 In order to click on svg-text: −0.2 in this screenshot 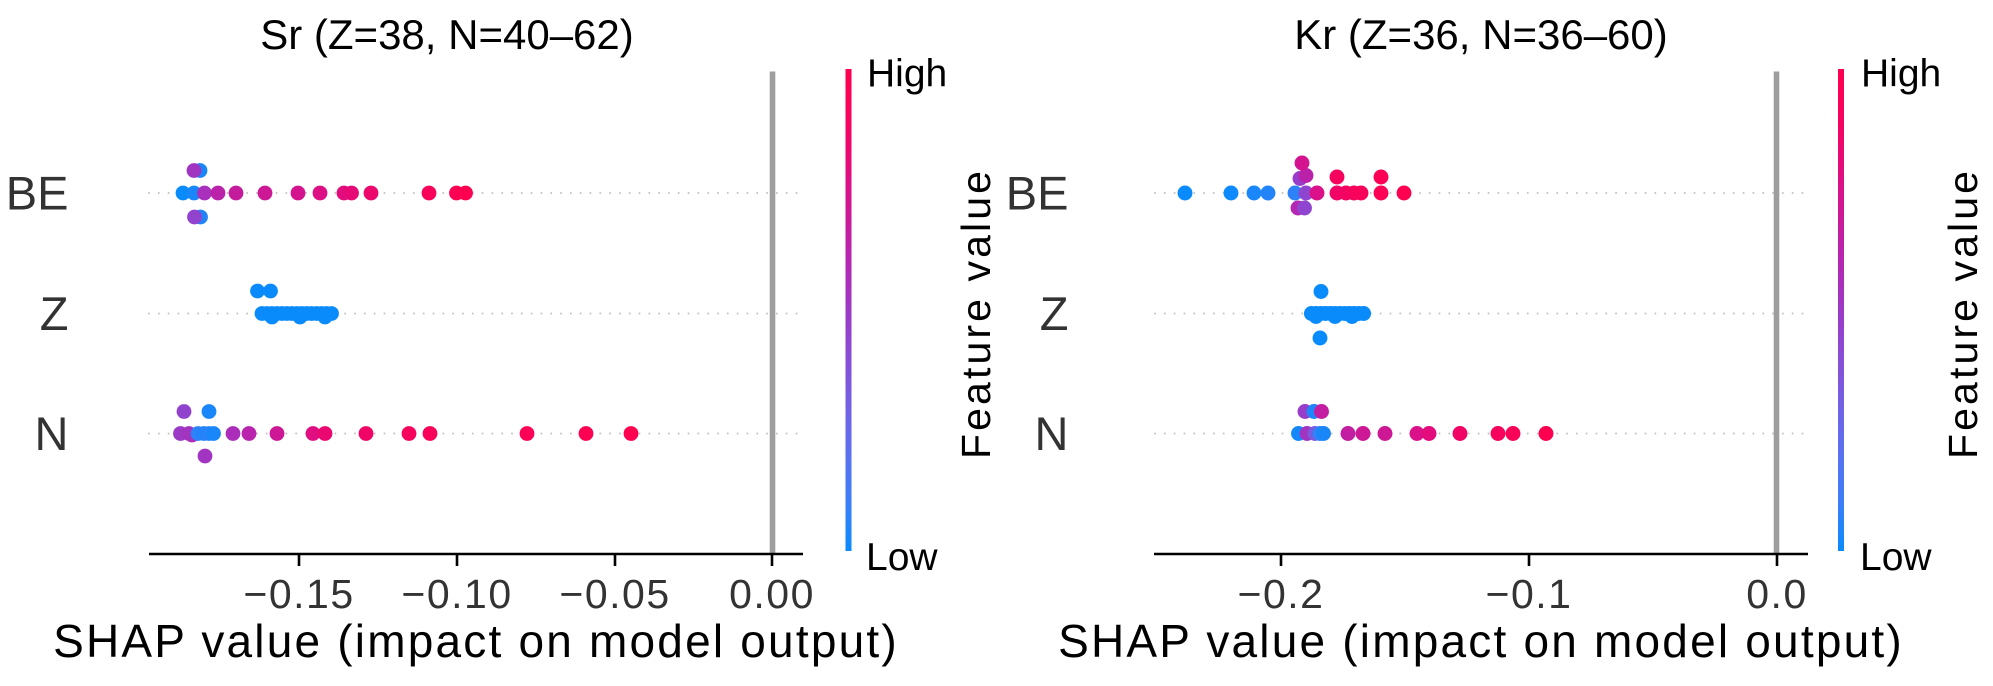, I will do `click(1281, 594)`.